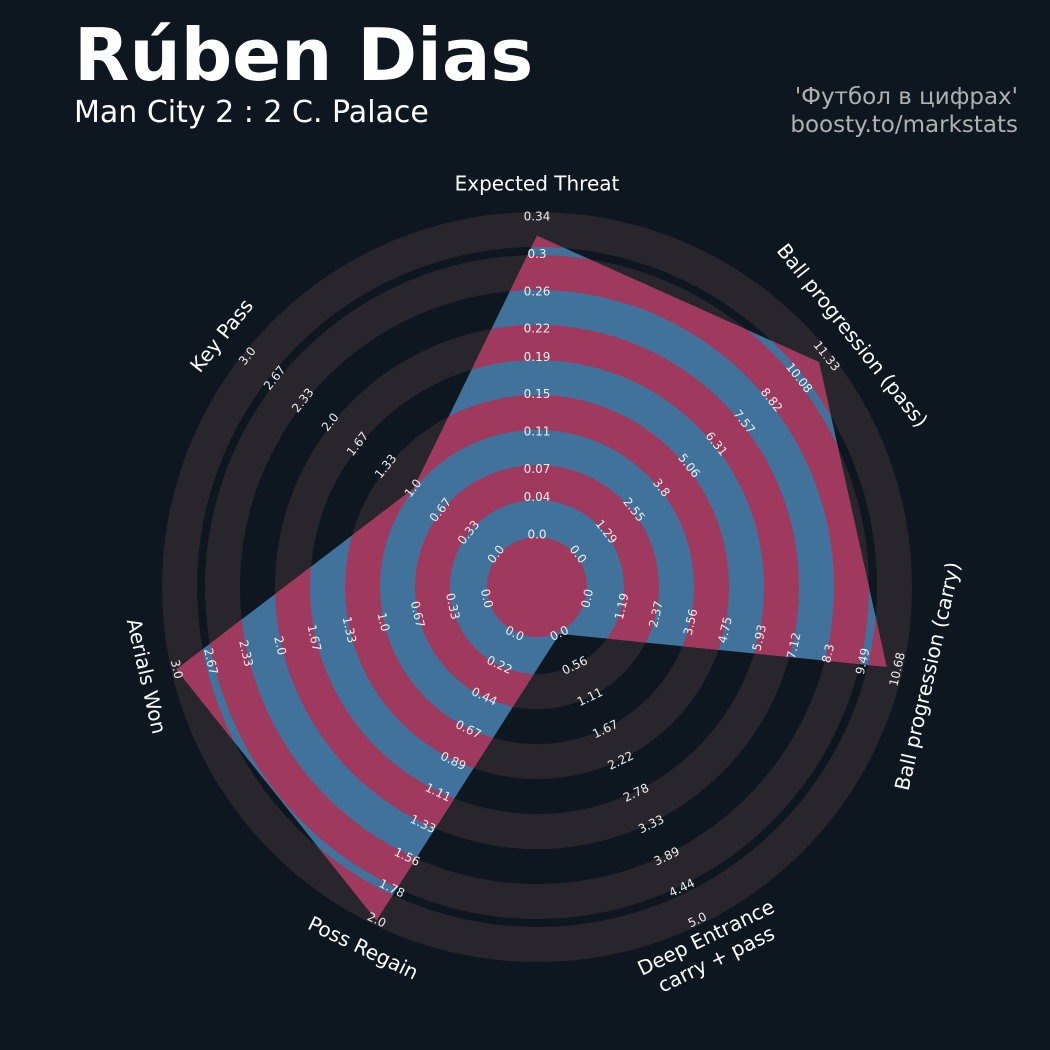  Describe the element at coordinates (537, 357) in the screenshot. I see `tick-label: 0.19` at that location.